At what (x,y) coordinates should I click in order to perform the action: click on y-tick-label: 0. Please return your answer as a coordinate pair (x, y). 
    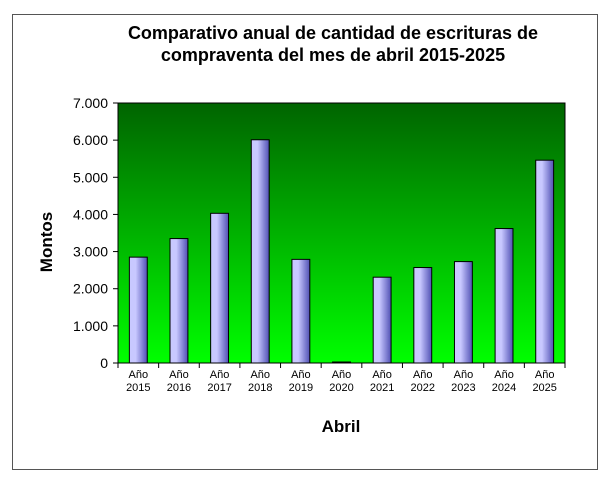
    Looking at the image, I should click on (104, 363).